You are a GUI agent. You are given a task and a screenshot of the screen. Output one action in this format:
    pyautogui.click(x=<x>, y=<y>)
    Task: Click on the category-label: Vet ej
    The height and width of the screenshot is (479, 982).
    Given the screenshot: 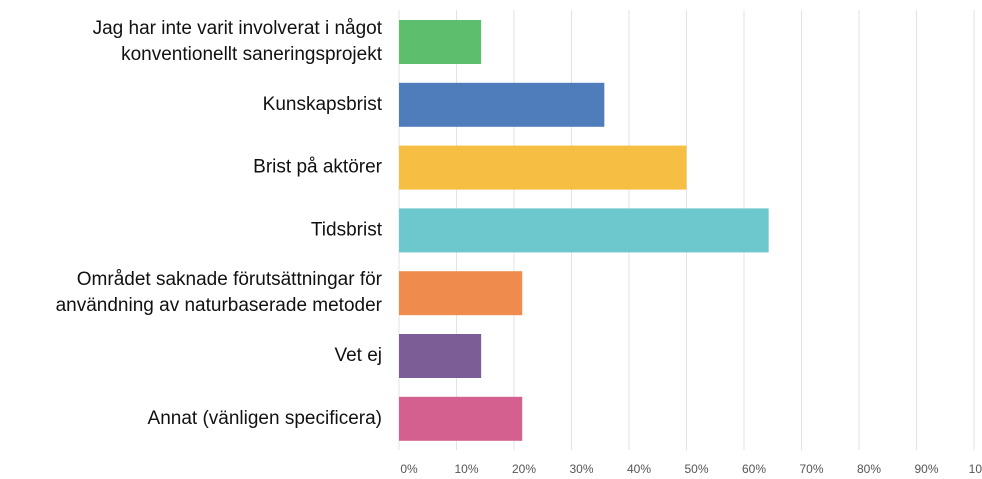 What is the action you would take?
    pyautogui.click(x=358, y=355)
    